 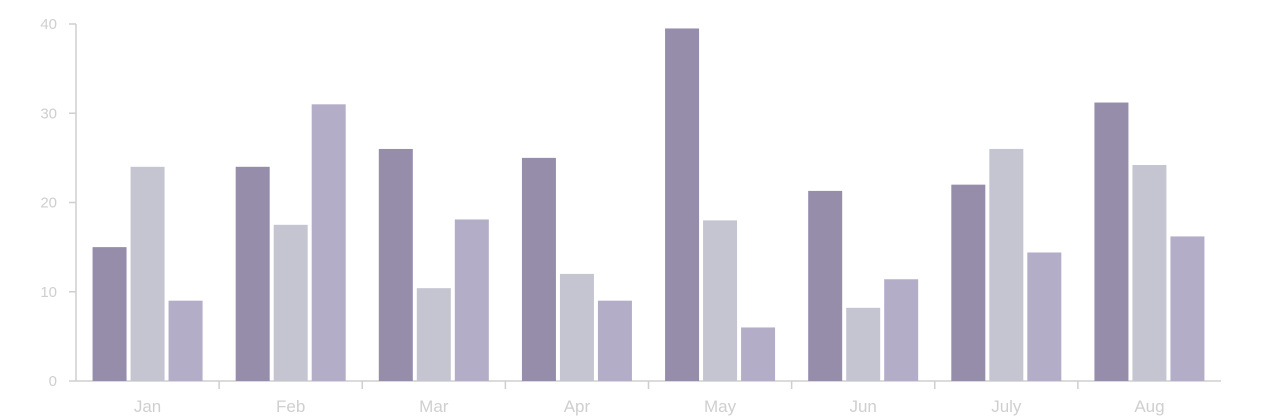 What do you see at coordinates (434, 406) in the screenshot?
I see `x-tick-label: Mar` at bounding box center [434, 406].